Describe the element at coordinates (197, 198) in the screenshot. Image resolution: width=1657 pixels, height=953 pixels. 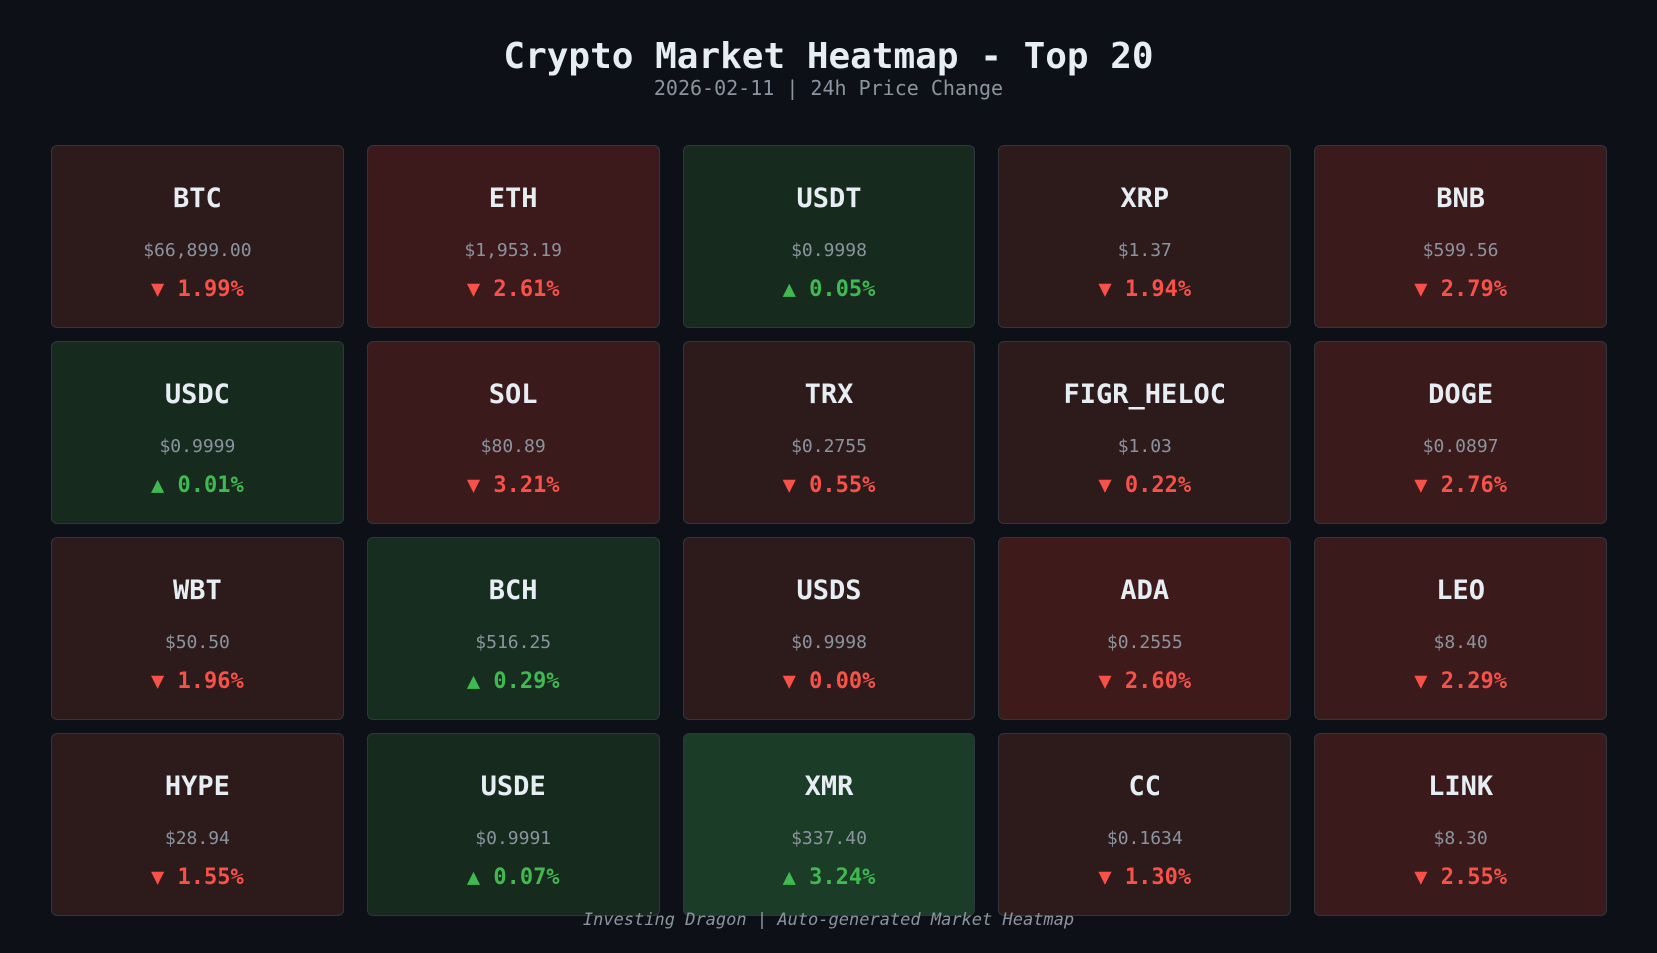
I see `coin-ticker: BTC` at that location.